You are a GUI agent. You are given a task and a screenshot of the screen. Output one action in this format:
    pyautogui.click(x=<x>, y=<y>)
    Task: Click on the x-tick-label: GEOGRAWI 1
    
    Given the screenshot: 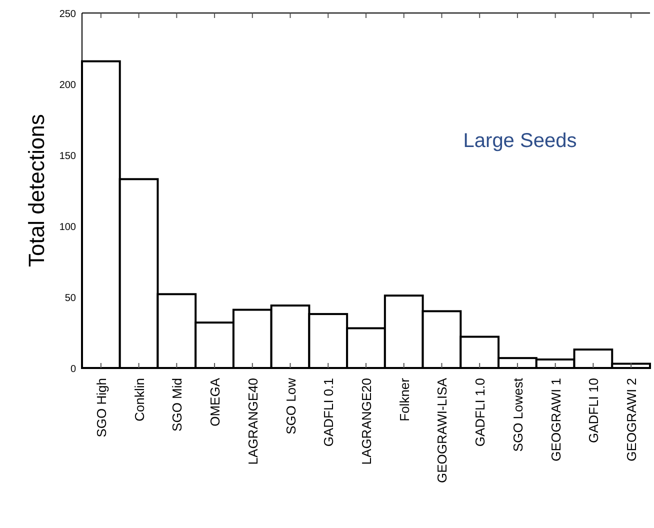 What is the action you would take?
    pyautogui.click(x=556, y=420)
    